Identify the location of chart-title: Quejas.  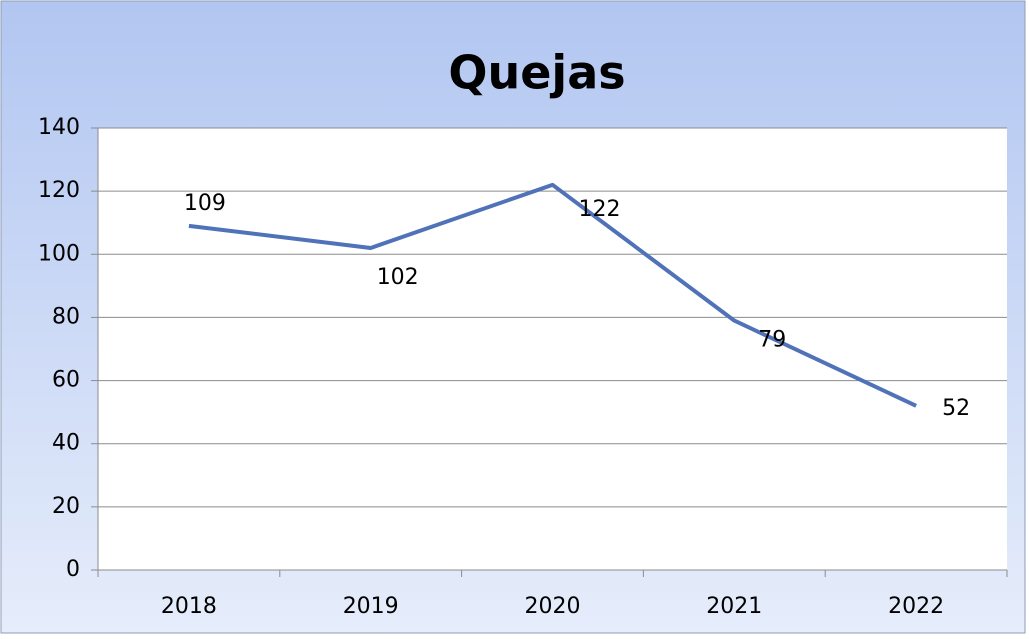
(536, 73).